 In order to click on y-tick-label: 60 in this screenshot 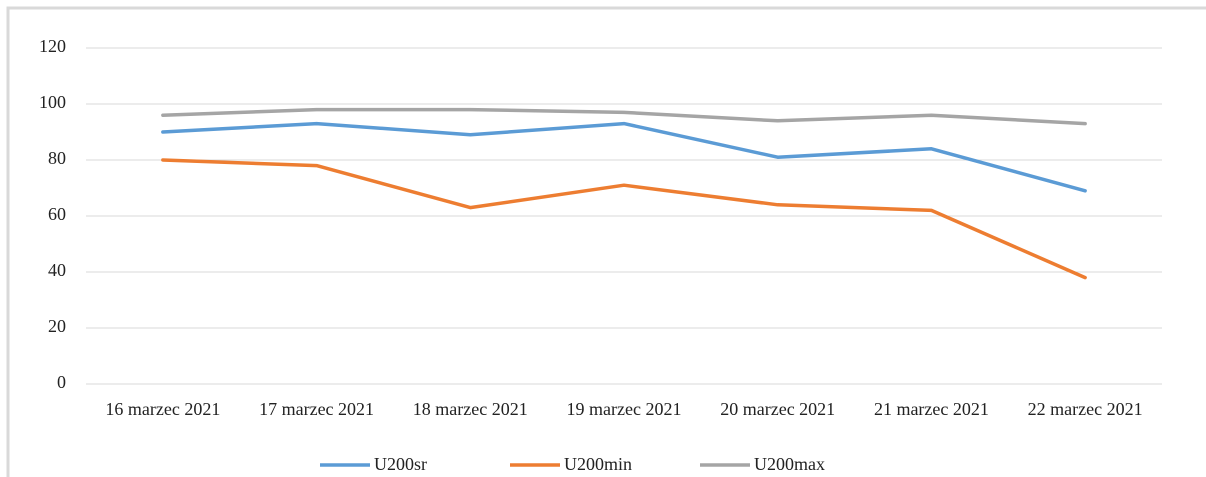, I will do `click(57, 214)`.